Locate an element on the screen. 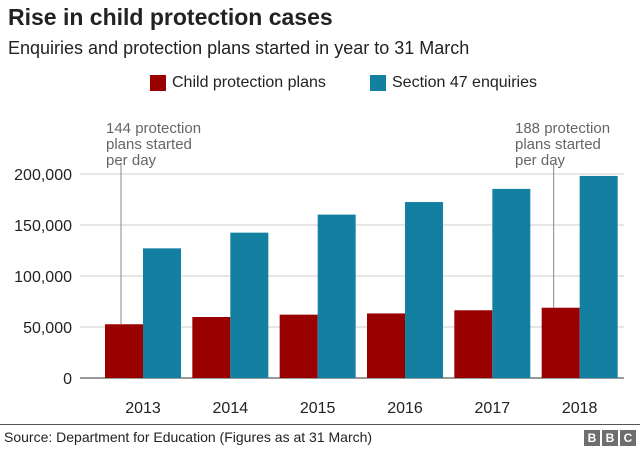 This screenshot has height=450, width=640. x-tick-label: 2016 is located at coordinates (405, 408).